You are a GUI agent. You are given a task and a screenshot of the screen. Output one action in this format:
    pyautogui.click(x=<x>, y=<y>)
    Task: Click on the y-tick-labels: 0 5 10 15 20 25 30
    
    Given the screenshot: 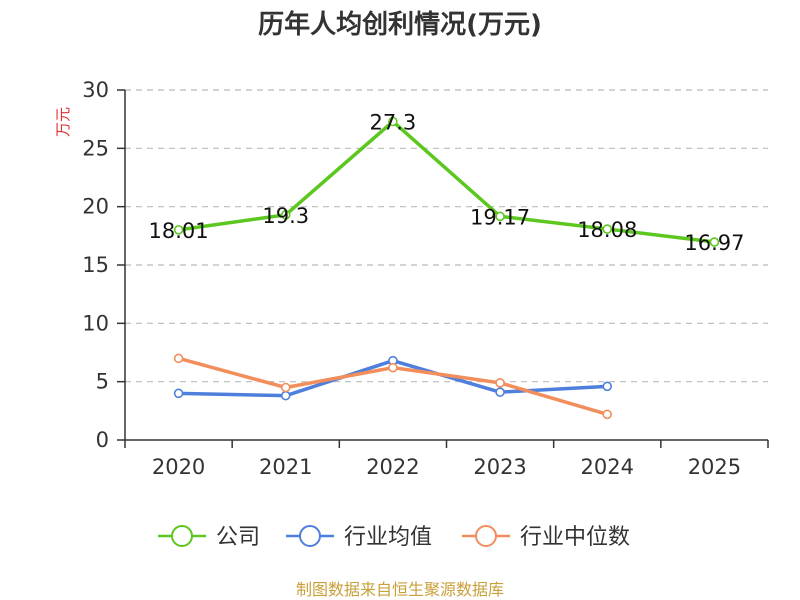 What is the action you would take?
    pyautogui.click(x=95, y=265)
    